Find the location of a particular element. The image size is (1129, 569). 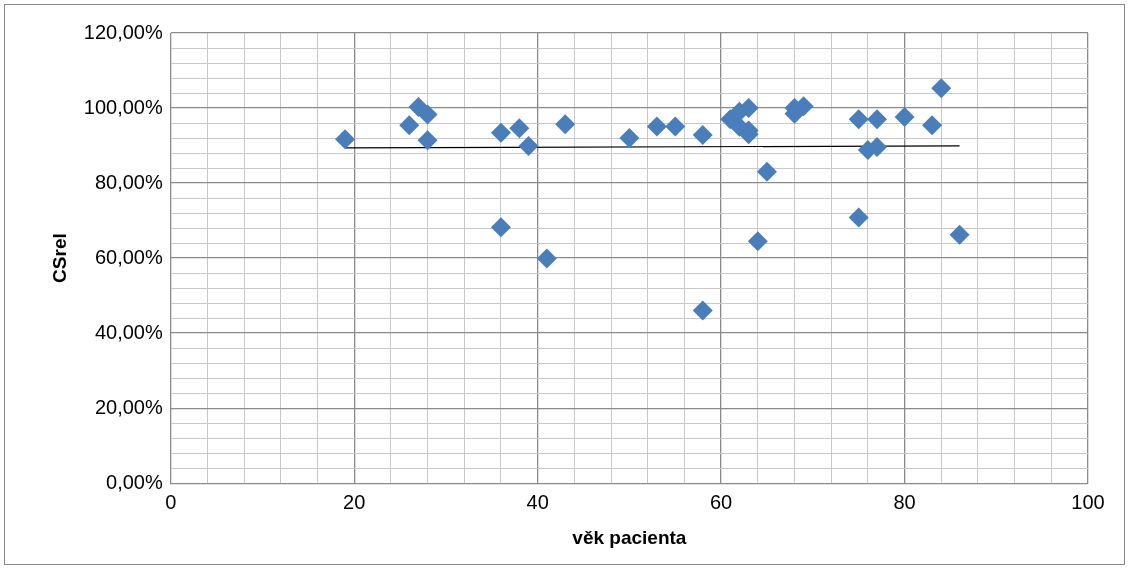

x-tick-label: 20 is located at coordinates (354, 501).